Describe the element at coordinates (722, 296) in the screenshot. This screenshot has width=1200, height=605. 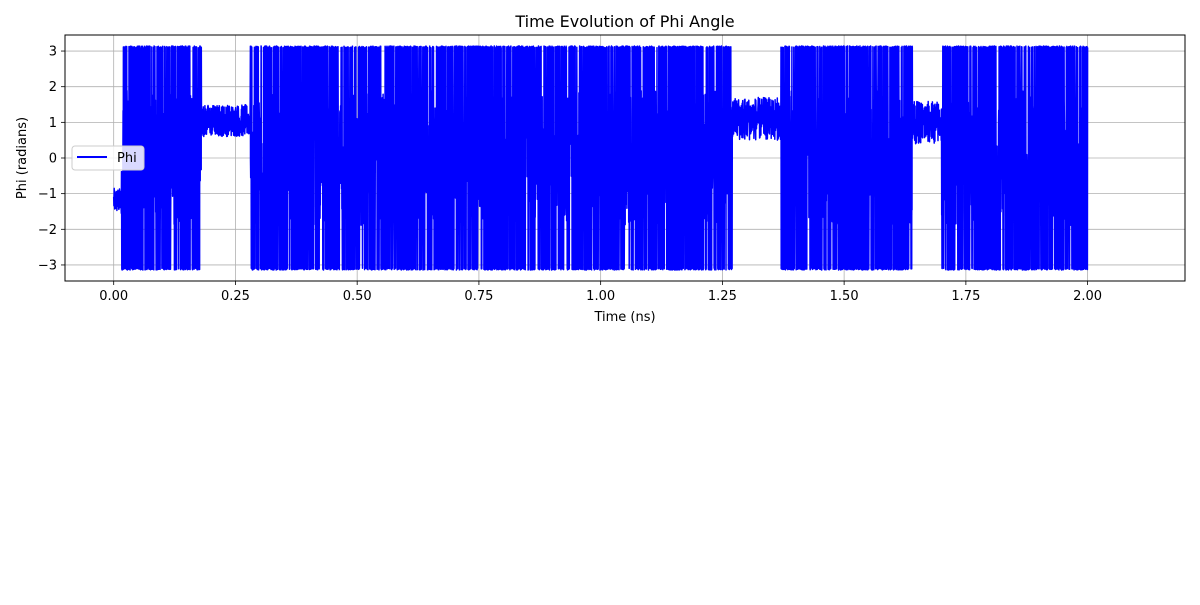
I see `x-tick-label: 1.25` at that location.